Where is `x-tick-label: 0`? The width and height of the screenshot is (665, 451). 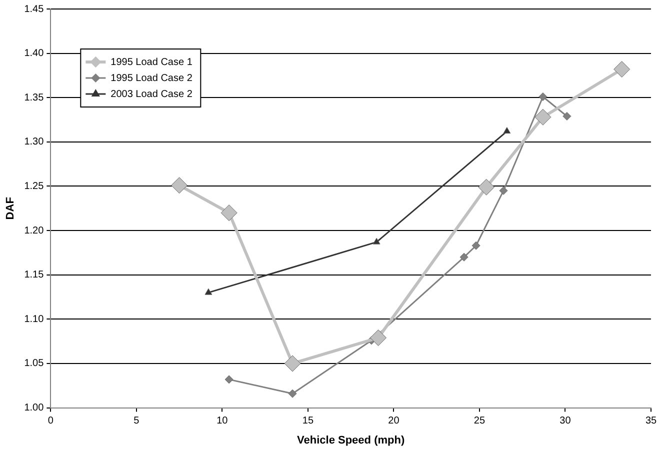
x-tick-label: 0 is located at coordinates (51, 421).